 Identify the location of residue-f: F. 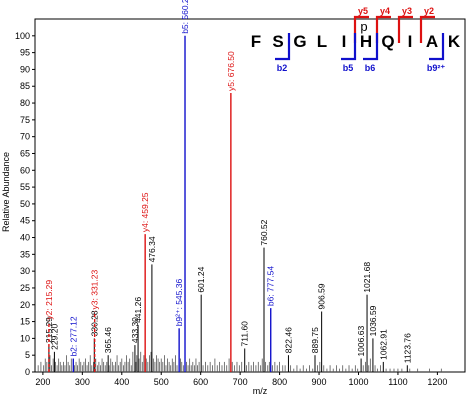
(256, 41).